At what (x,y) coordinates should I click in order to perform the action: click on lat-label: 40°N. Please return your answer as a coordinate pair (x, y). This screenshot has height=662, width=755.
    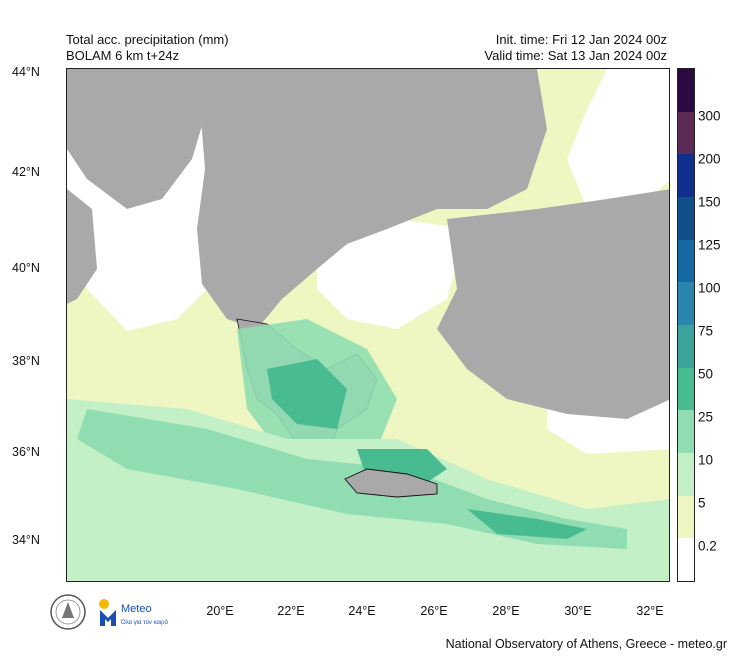
    Looking at the image, I should click on (26, 268).